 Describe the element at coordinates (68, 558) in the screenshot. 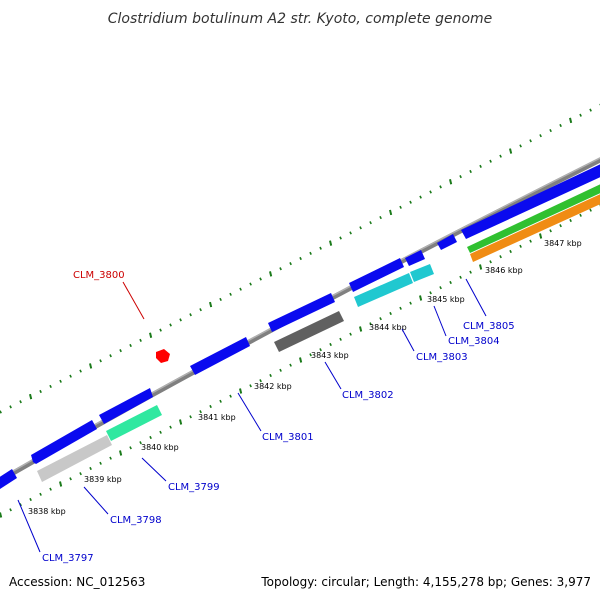

I see `gene-label-clm-3797: CLM_3797` at that location.